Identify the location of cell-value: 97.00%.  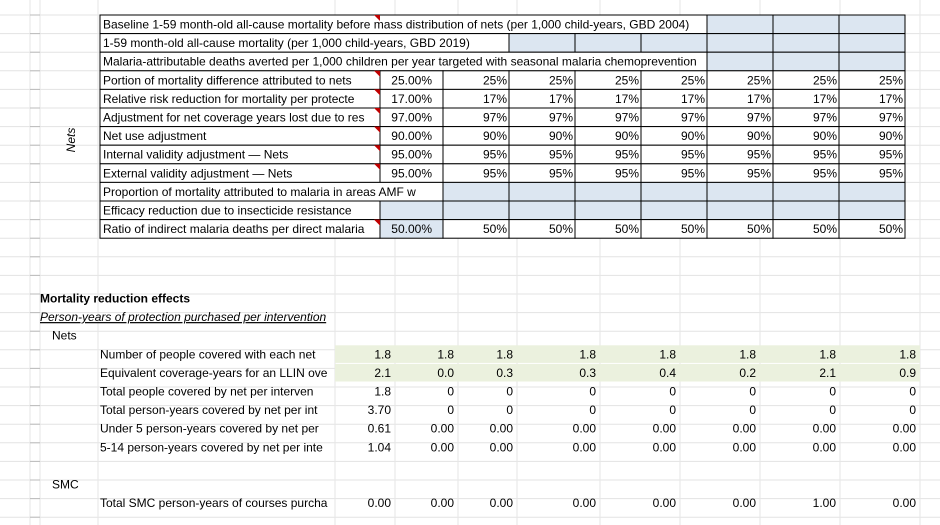
(411, 117).